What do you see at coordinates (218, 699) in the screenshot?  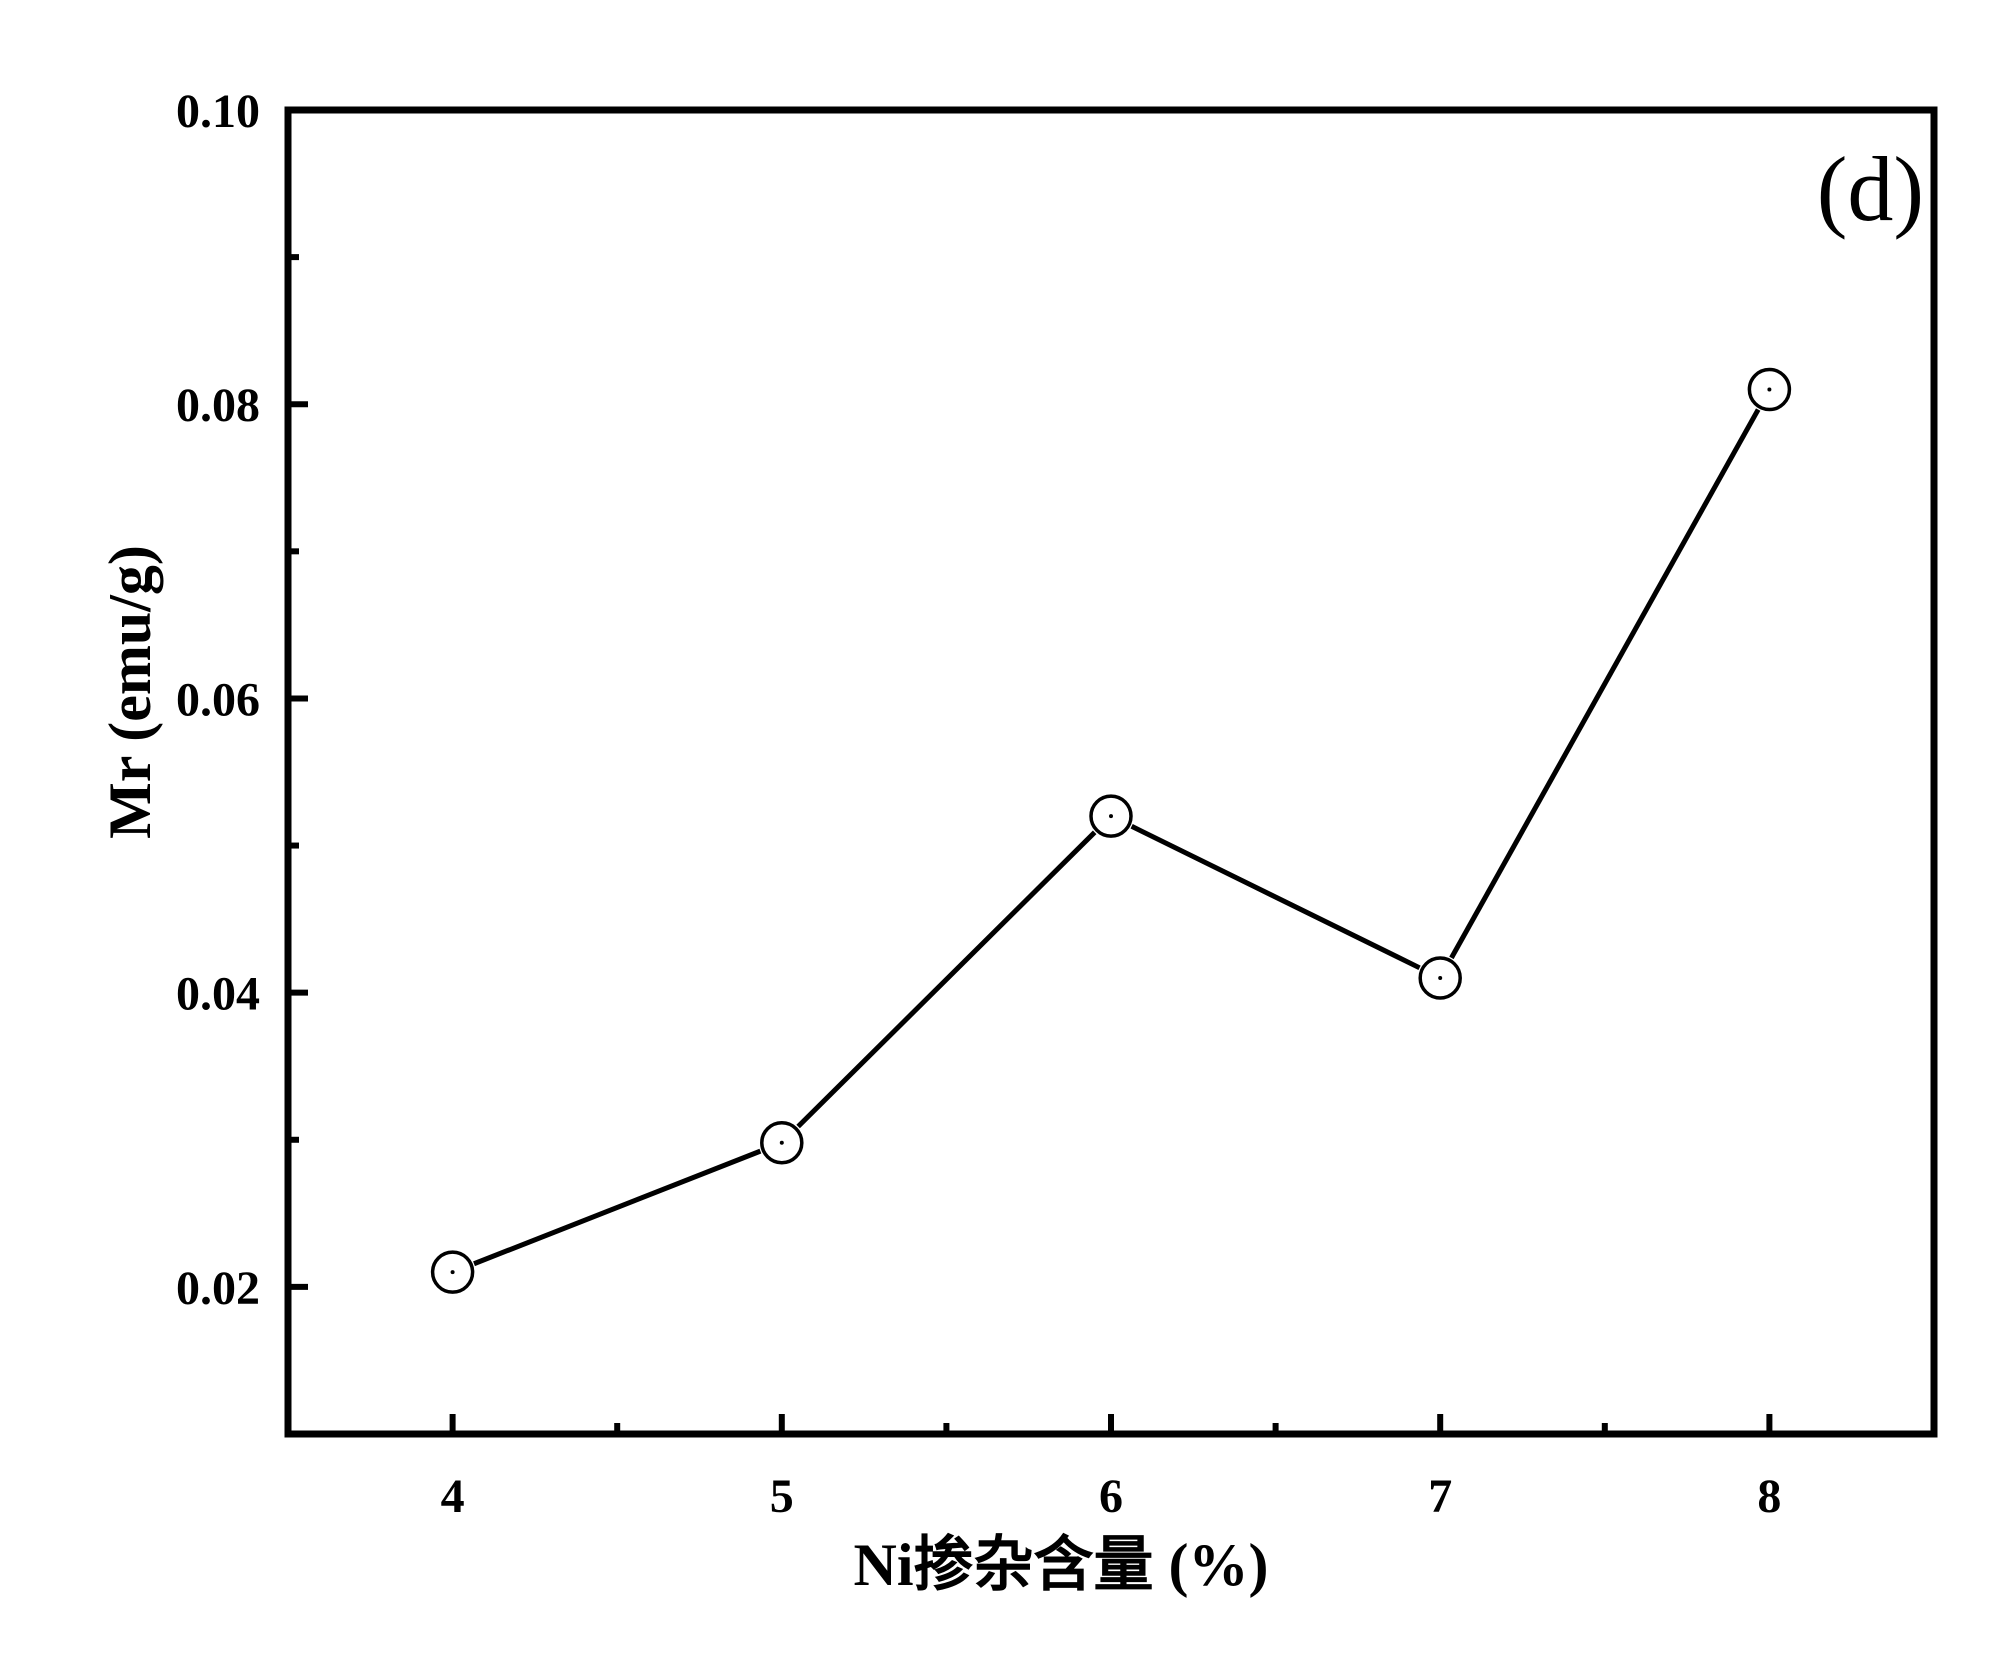 I see `y-tick-label: 0.06` at bounding box center [218, 699].